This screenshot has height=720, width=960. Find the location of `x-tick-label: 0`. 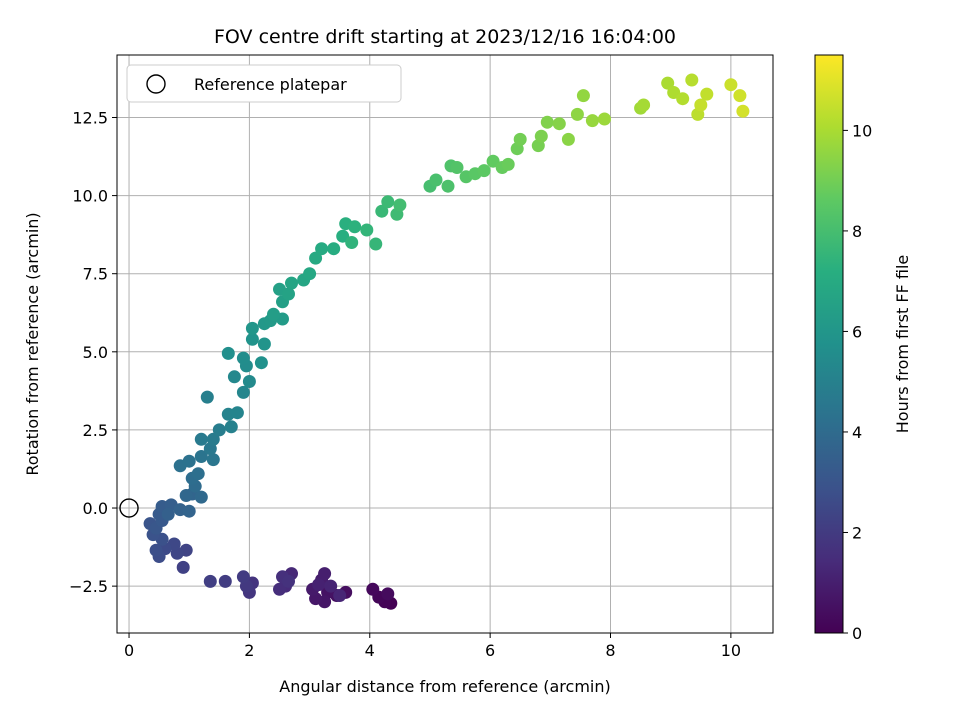

x-tick-label: 0 is located at coordinates (129, 650).